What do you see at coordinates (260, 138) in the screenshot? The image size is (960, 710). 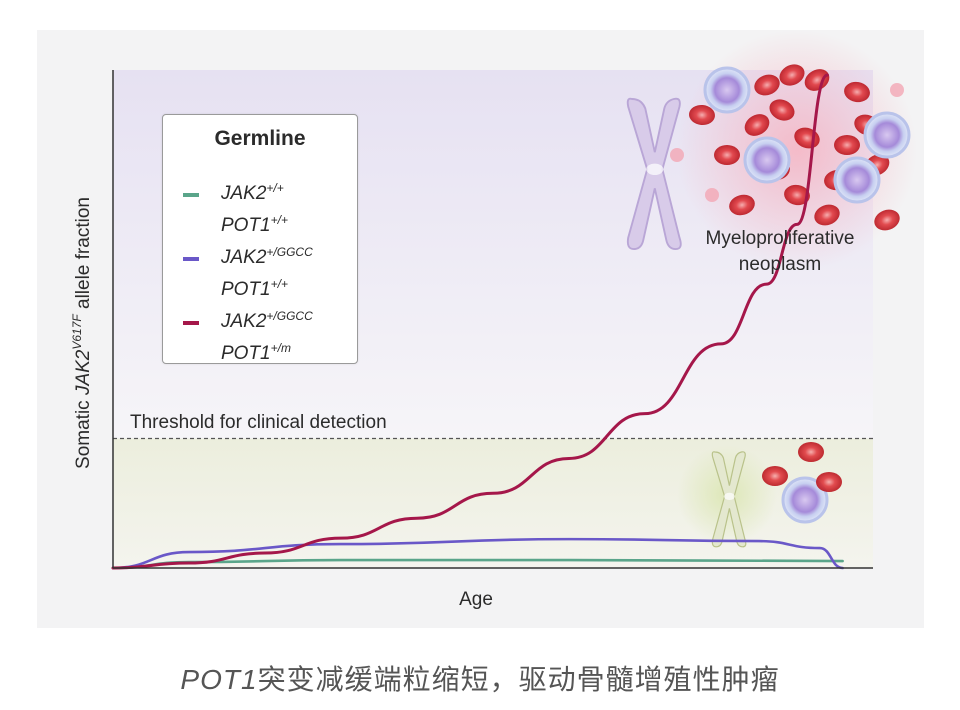 I see `legend-title: Germline` at bounding box center [260, 138].